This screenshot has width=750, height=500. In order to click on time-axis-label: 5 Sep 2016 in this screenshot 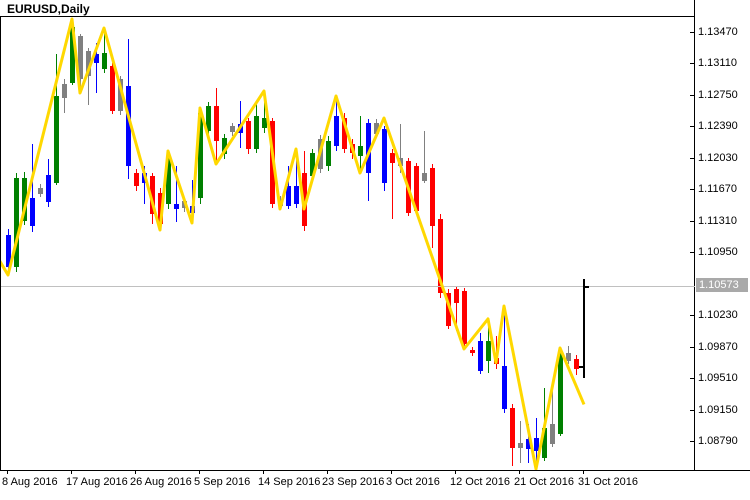, I will do `click(222, 482)`.